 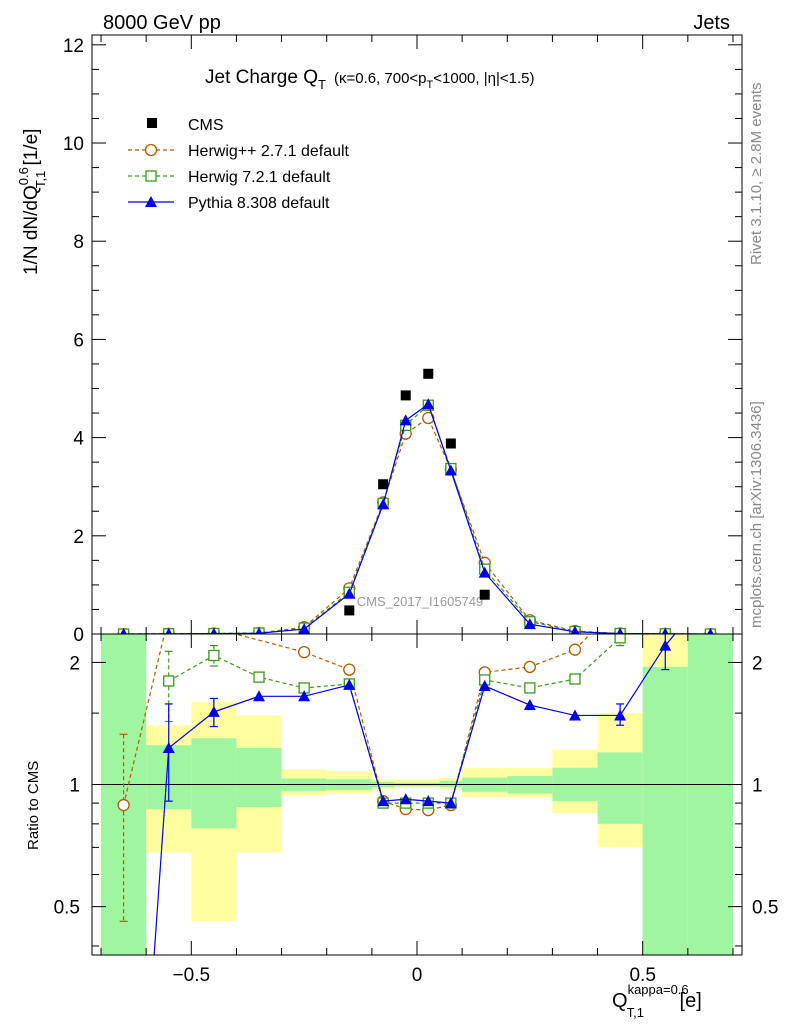 I want to click on legend-marker-cms, so click(x=152, y=123).